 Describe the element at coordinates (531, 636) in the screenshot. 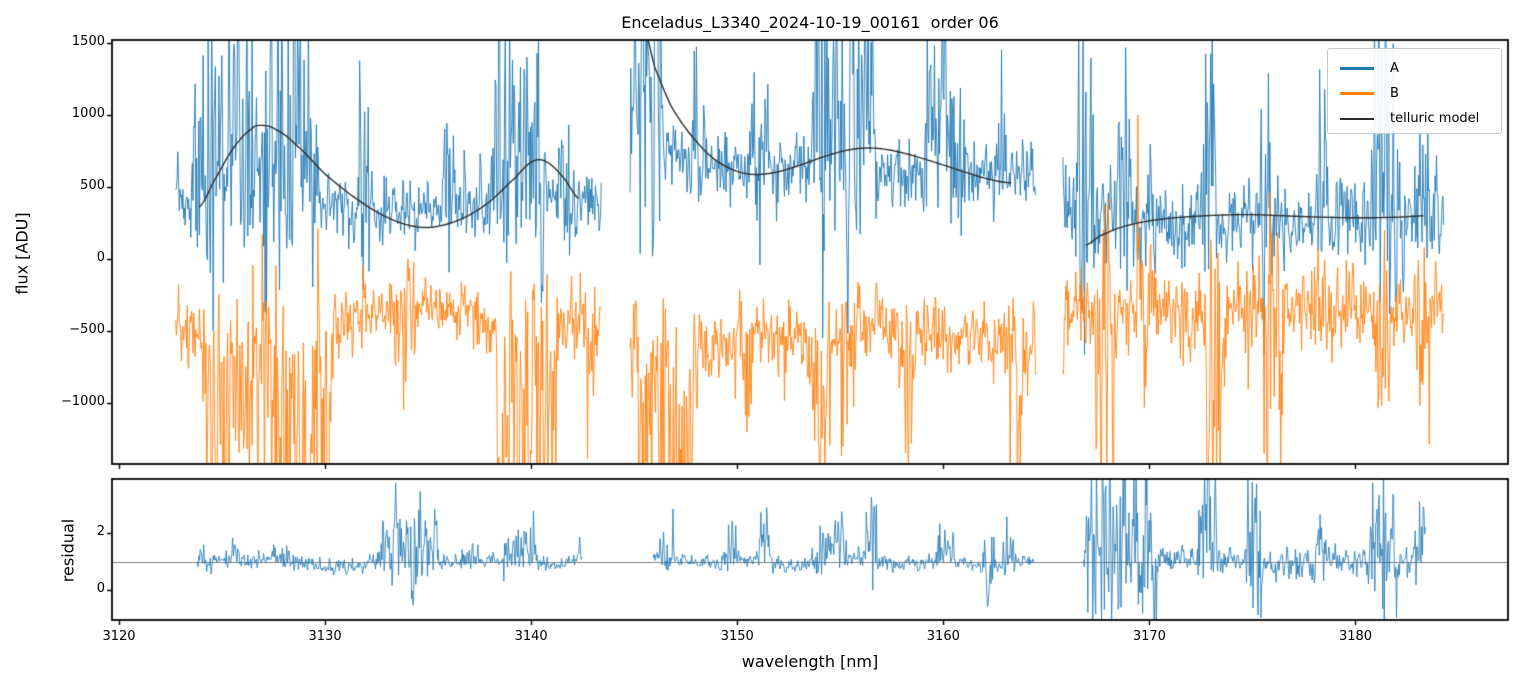

I see `x-tick-label: 3140` at that location.